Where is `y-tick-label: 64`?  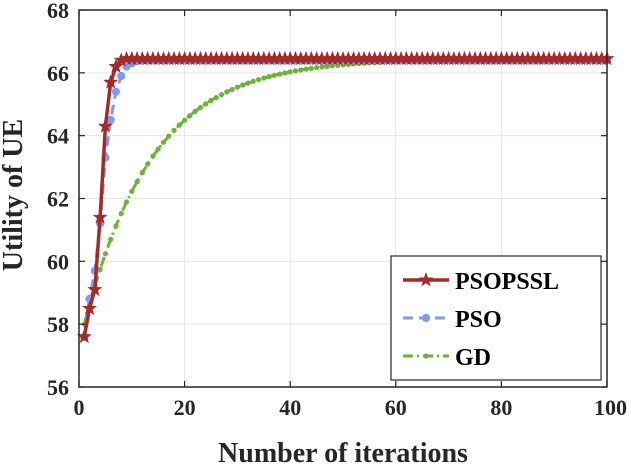
y-tick-label: 64 is located at coordinates (58, 136).